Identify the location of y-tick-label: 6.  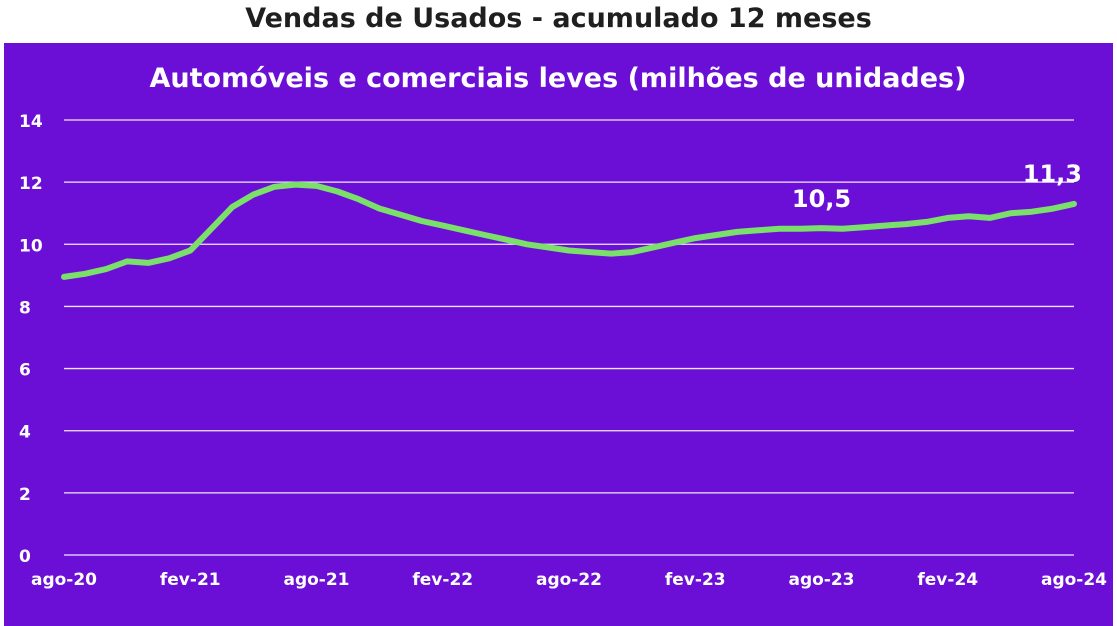
(25, 371).